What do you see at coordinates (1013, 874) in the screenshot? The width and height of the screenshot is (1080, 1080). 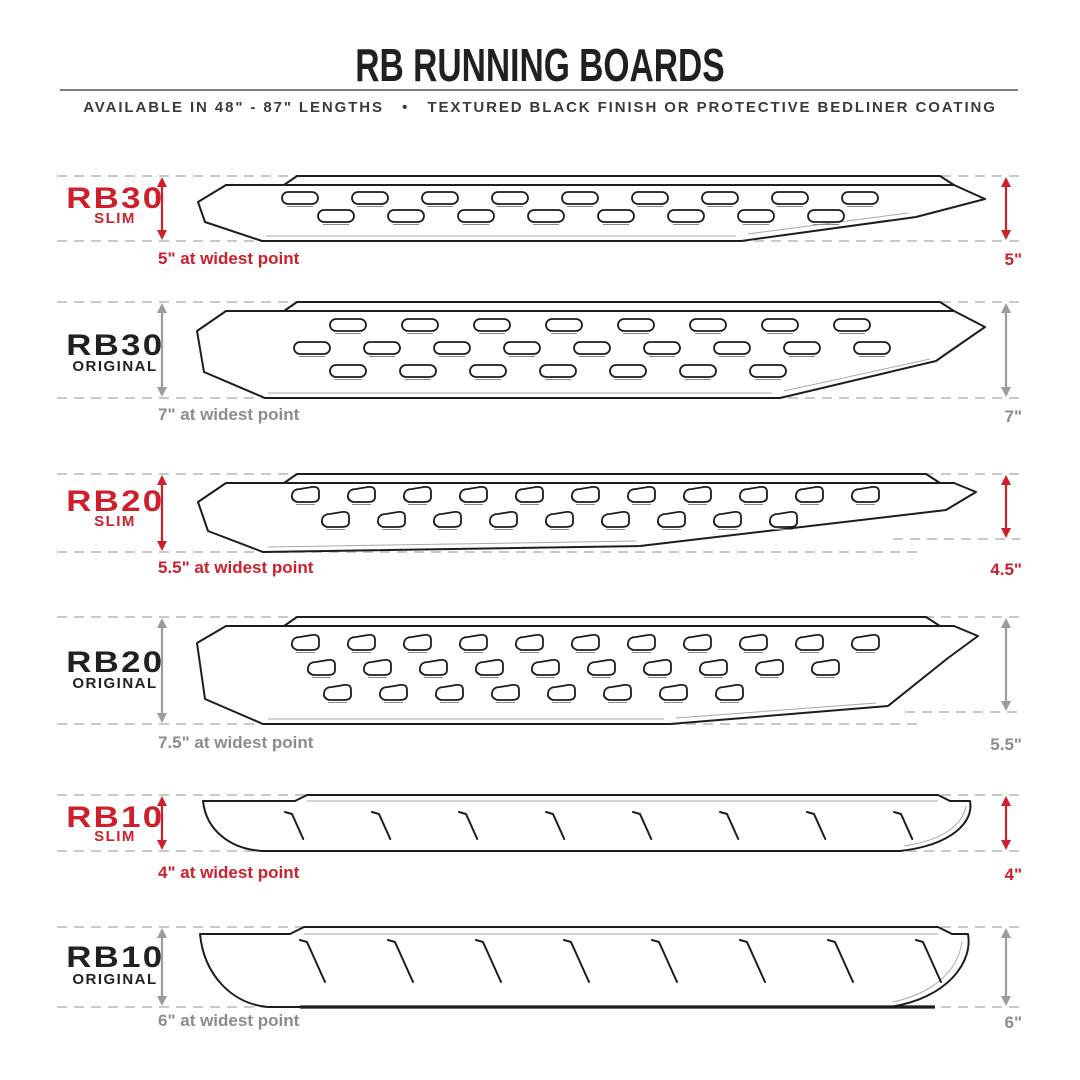 I see `end-height-label-rb10-slim: 4"` at bounding box center [1013, 874].